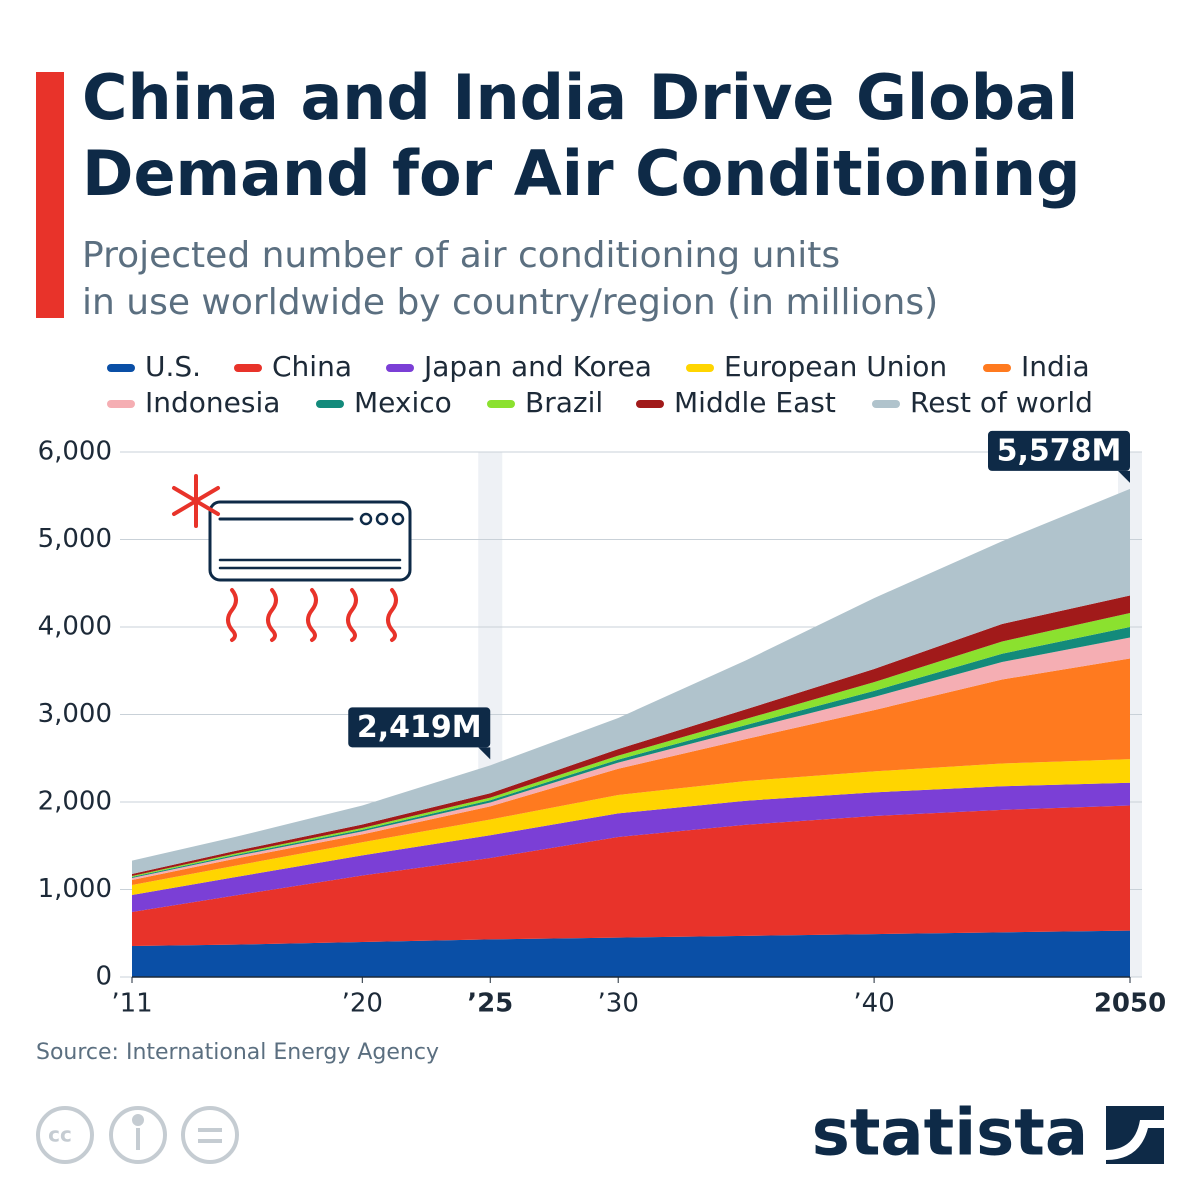  What do you see at coordinates (564, 402) in the screenshot?
I see `legend-label: Brazil` at bounding box center [564, 402].